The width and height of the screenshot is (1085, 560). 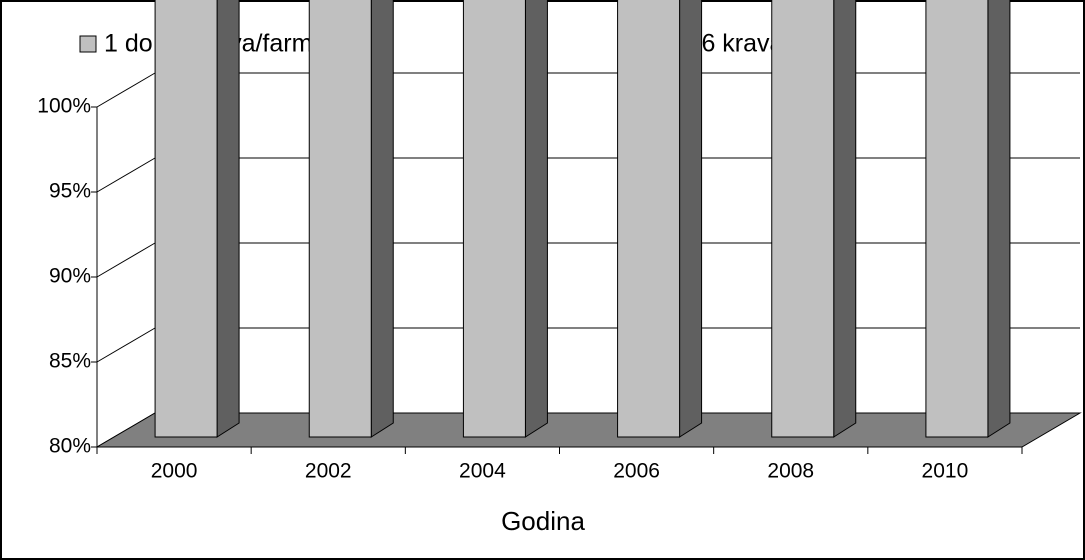 What do you see at coordinates (70, 361) in the screenshot?
I see `y-tick-label: 85%` at bounding box center [70, 361].